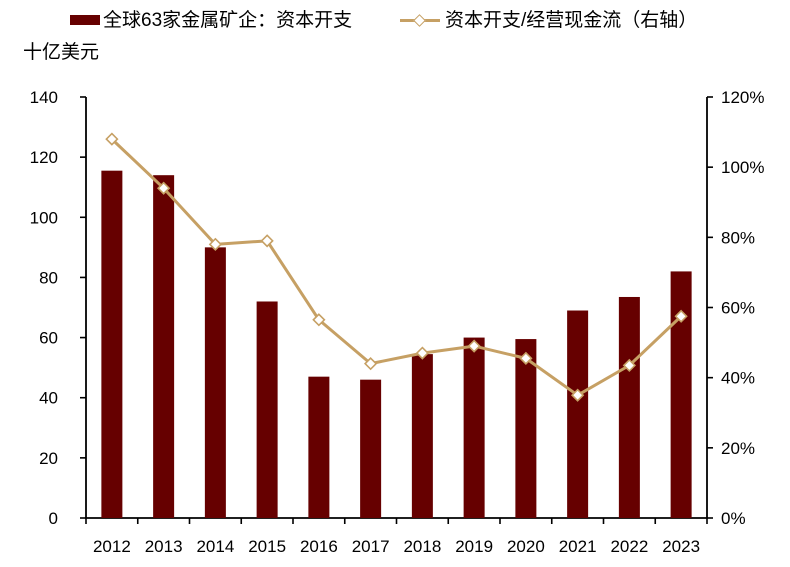 This screenshot has width=790, height=567. What do you see at coordinates (474, 427) in the screenshot?
I see `bar-2019` at bounding box center [474, 427].